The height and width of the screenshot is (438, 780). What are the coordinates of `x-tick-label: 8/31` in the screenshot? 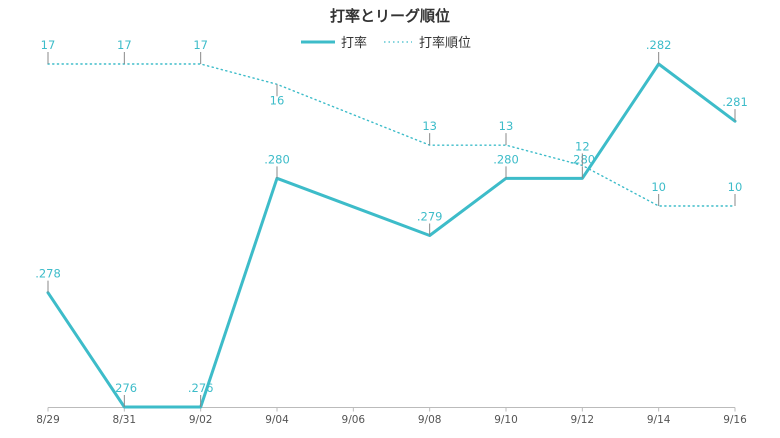 It's located at (125, 420).